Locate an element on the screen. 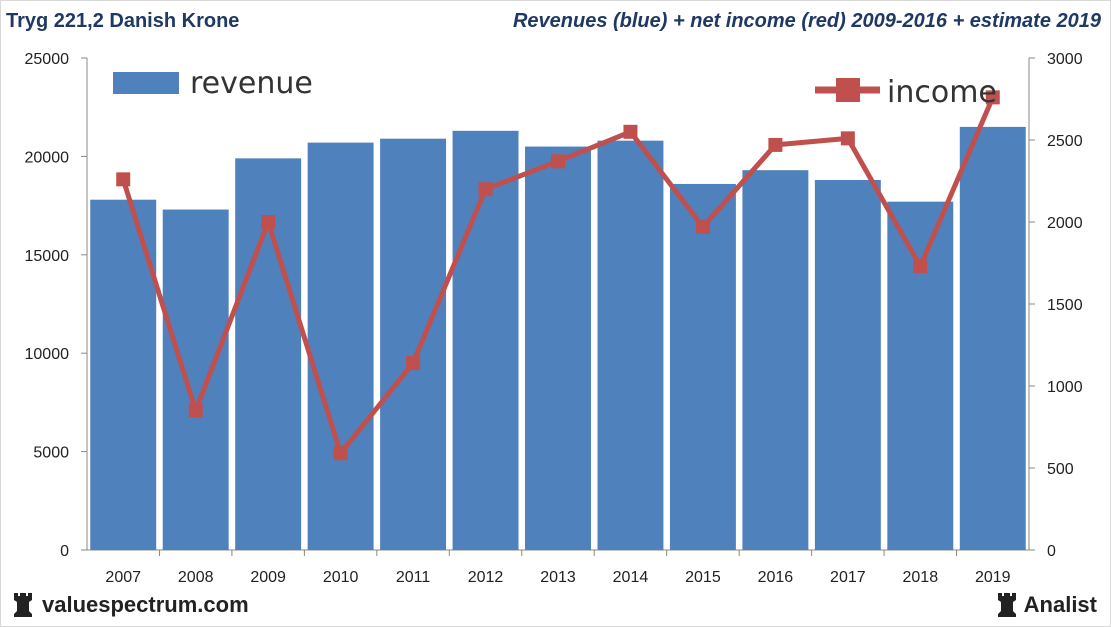 Image resolution: width=1111 pixels, height=627 pixels. legend-revenue-swatch is located at coordinates (146, 83).